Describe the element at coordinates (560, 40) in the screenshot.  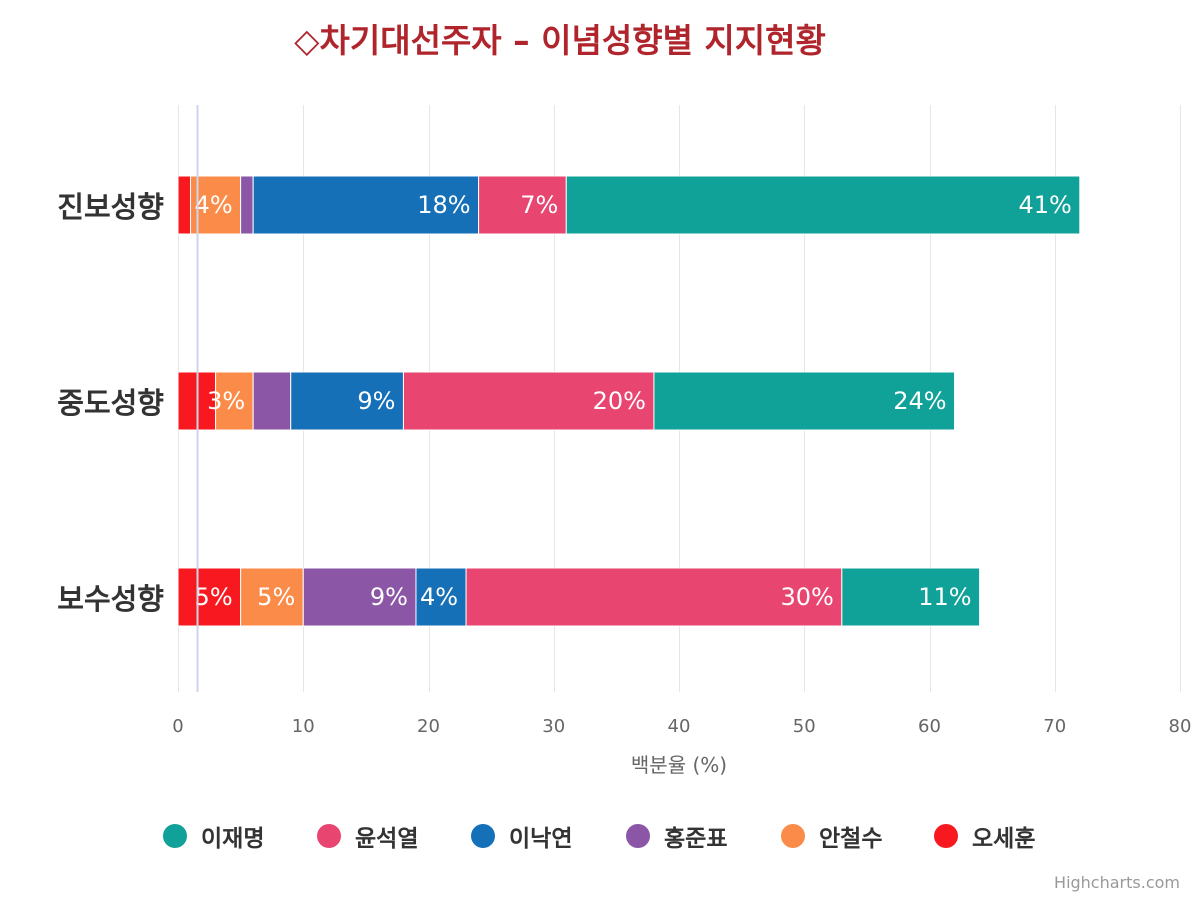
I see `chart-title: ◇차기대선주자 – 이념성향별 지지현황` at that location.